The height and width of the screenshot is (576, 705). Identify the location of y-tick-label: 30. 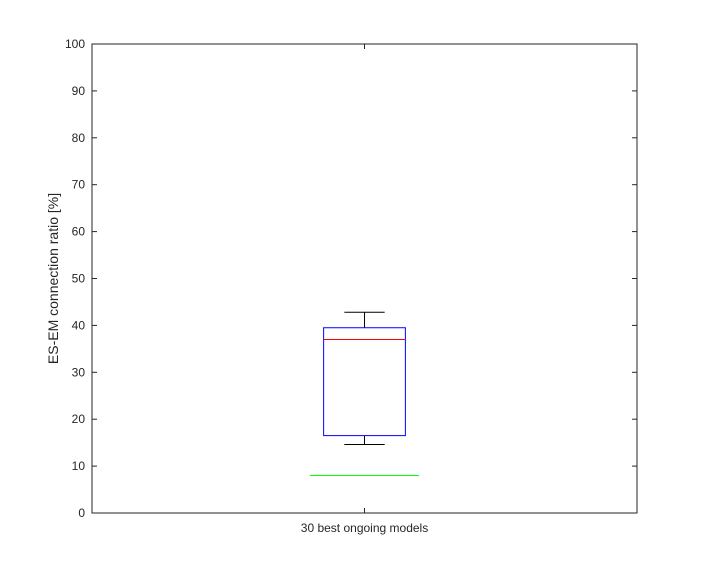
(79, 372).